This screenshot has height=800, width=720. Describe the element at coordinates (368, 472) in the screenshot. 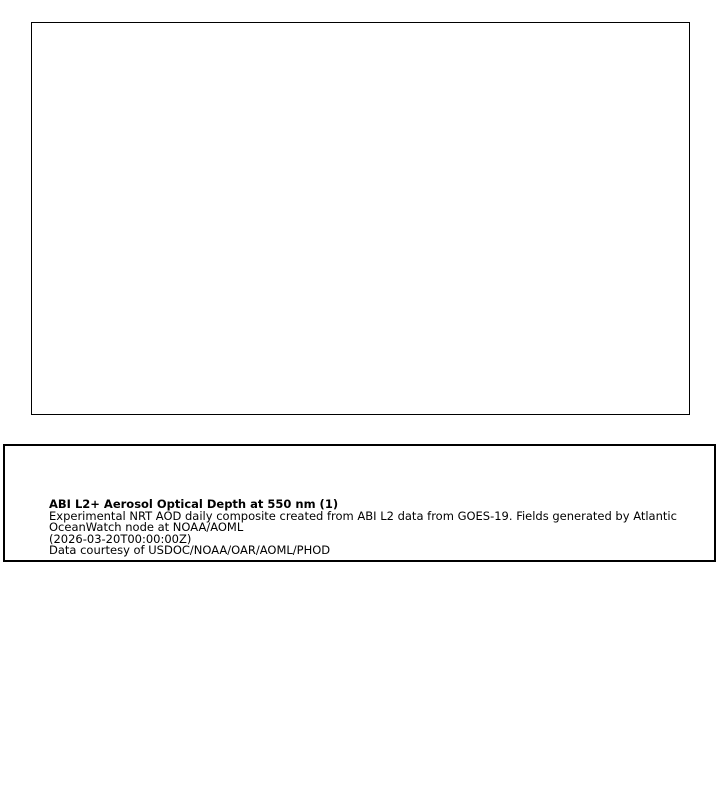

I see `colorbar` at that location.